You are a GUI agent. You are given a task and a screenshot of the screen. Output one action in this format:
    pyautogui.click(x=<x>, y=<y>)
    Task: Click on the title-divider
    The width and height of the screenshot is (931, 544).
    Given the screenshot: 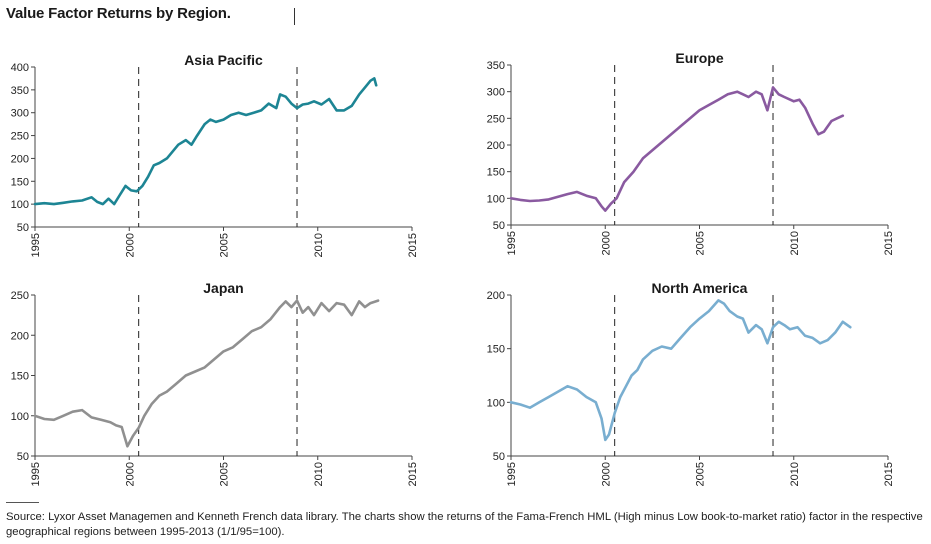 What is the action you would take?
    pyautogui.click(x=294, y=16)
    